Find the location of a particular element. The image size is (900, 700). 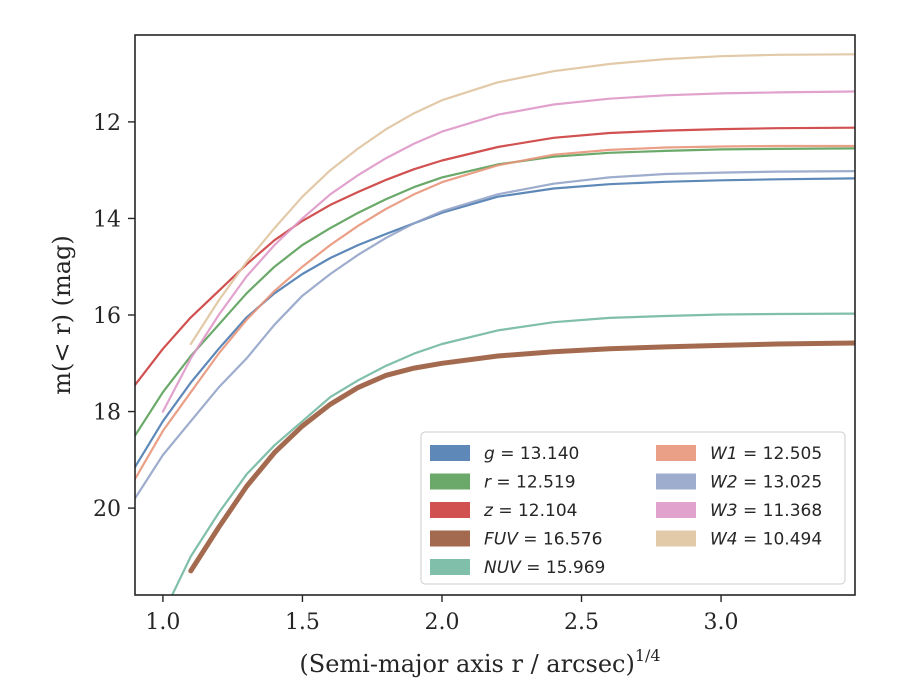

legend-label-nuv: NUV = 15.969 is located at coordinates (544, 568).